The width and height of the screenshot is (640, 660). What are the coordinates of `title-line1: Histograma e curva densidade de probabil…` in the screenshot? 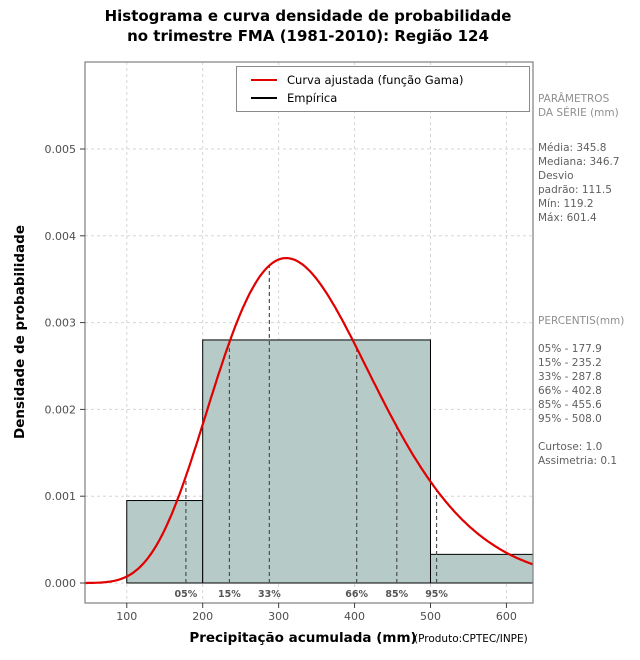 It's located at (308, 16).